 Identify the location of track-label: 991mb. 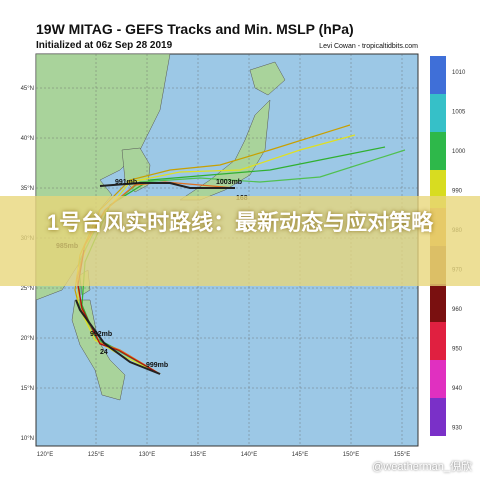
(126, 182).